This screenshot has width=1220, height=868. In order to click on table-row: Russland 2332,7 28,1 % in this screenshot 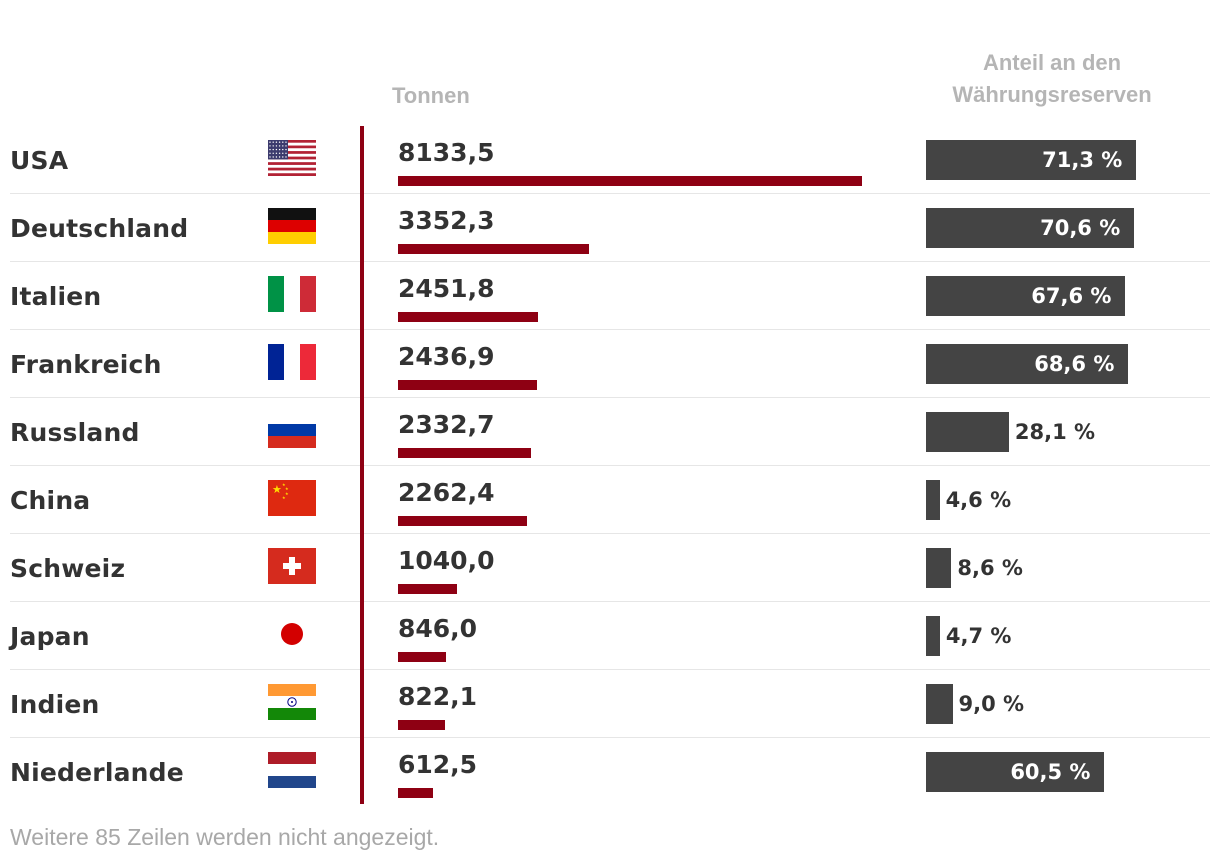, I will do `click(610, 432)`.